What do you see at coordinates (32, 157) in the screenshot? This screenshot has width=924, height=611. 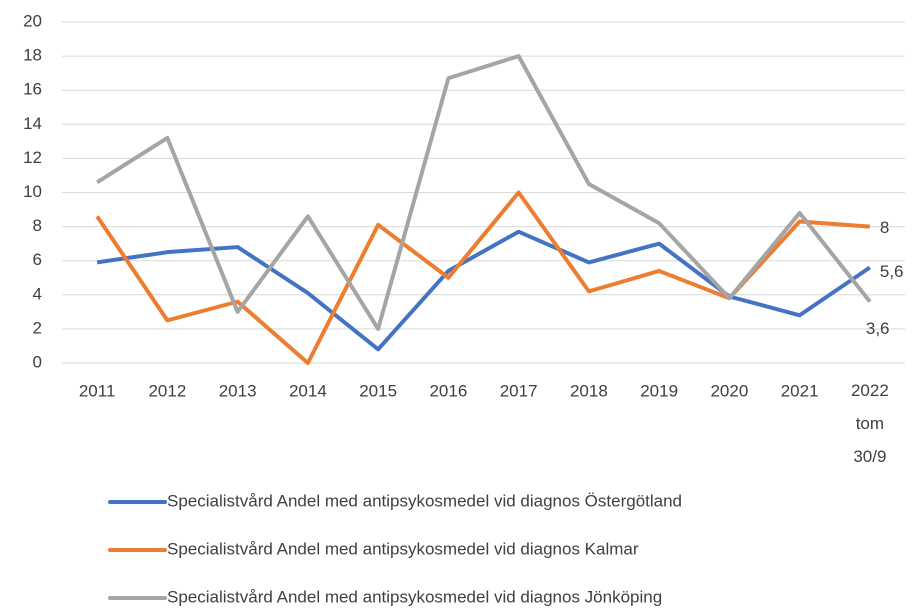 I see `y-tick-label: 12` at bounding box center [32, 157].